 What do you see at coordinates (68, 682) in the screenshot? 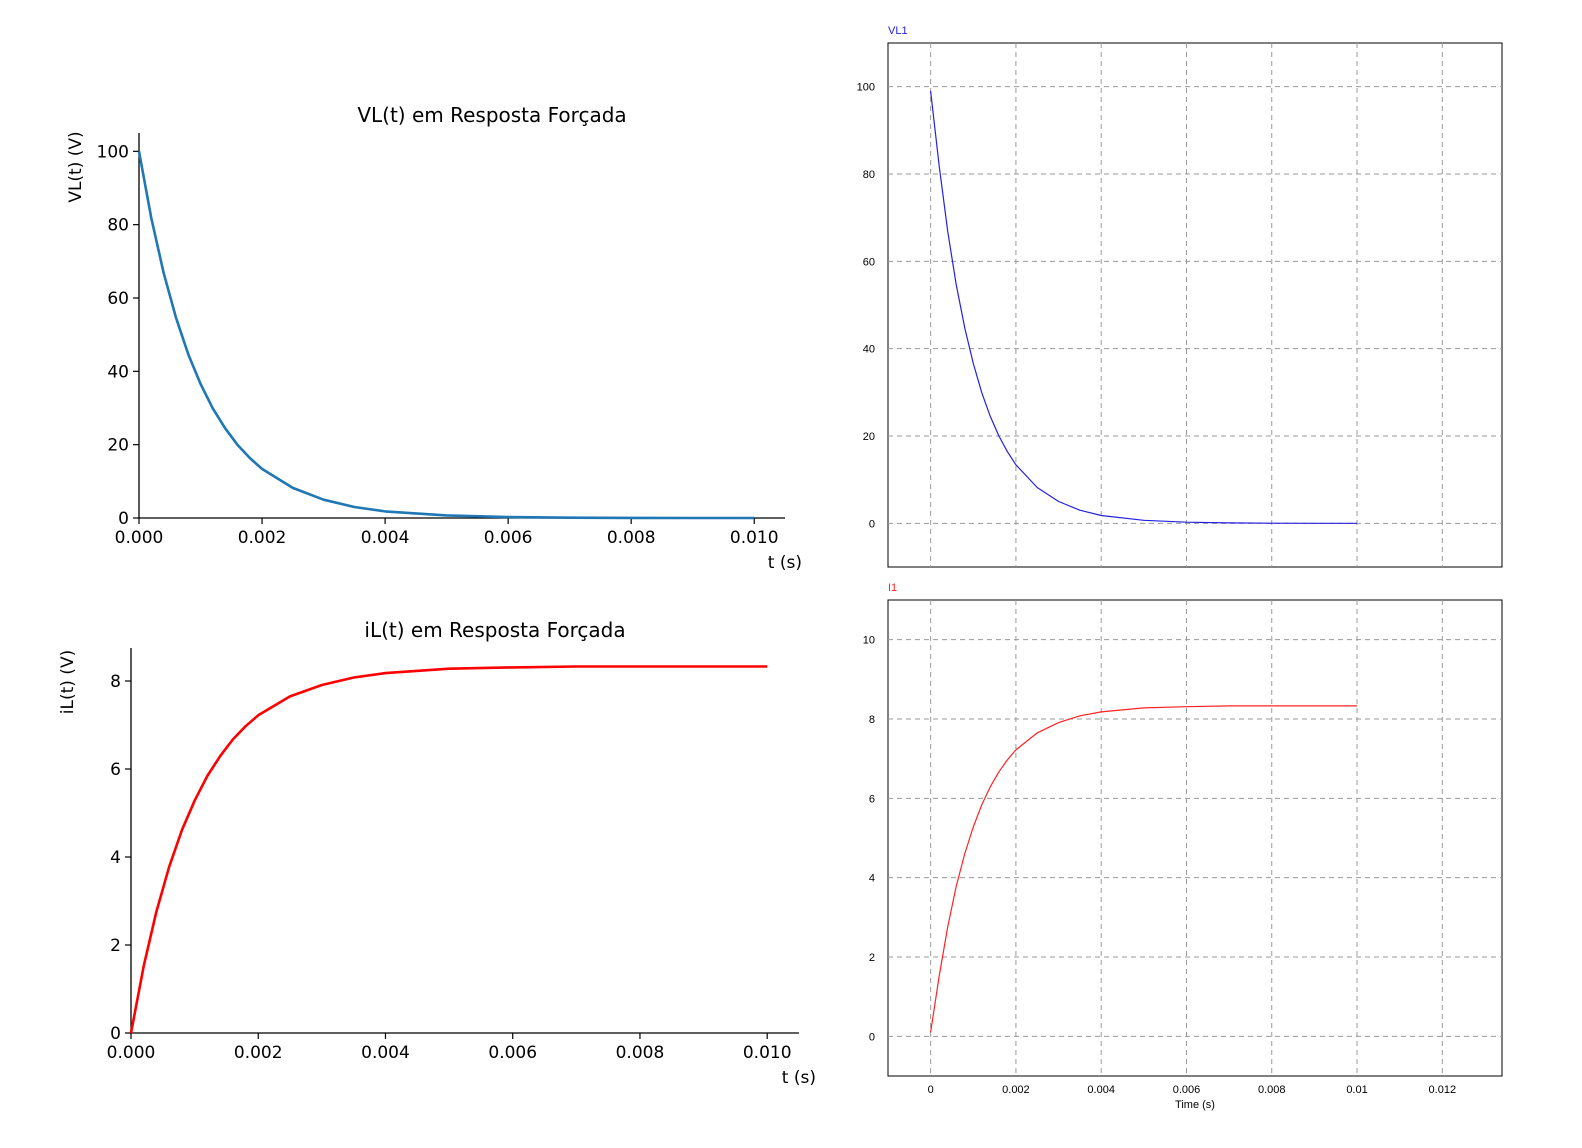
I see `y-axis-label: iL(t) (V)` at bounding box center [68, 682].